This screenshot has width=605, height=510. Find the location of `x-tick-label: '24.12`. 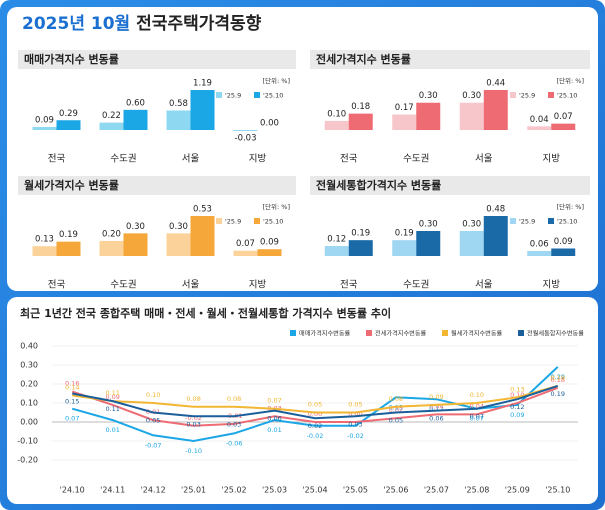

x-tick-label: '24.12 is located at coordinates (153, 490).